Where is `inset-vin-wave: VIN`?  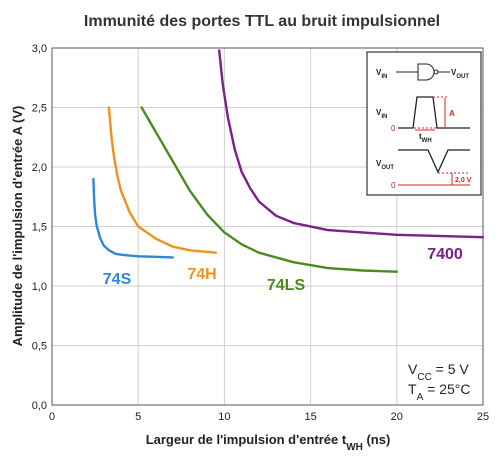 inset-vin-wave: VIN is located at coordinates (381, 114).